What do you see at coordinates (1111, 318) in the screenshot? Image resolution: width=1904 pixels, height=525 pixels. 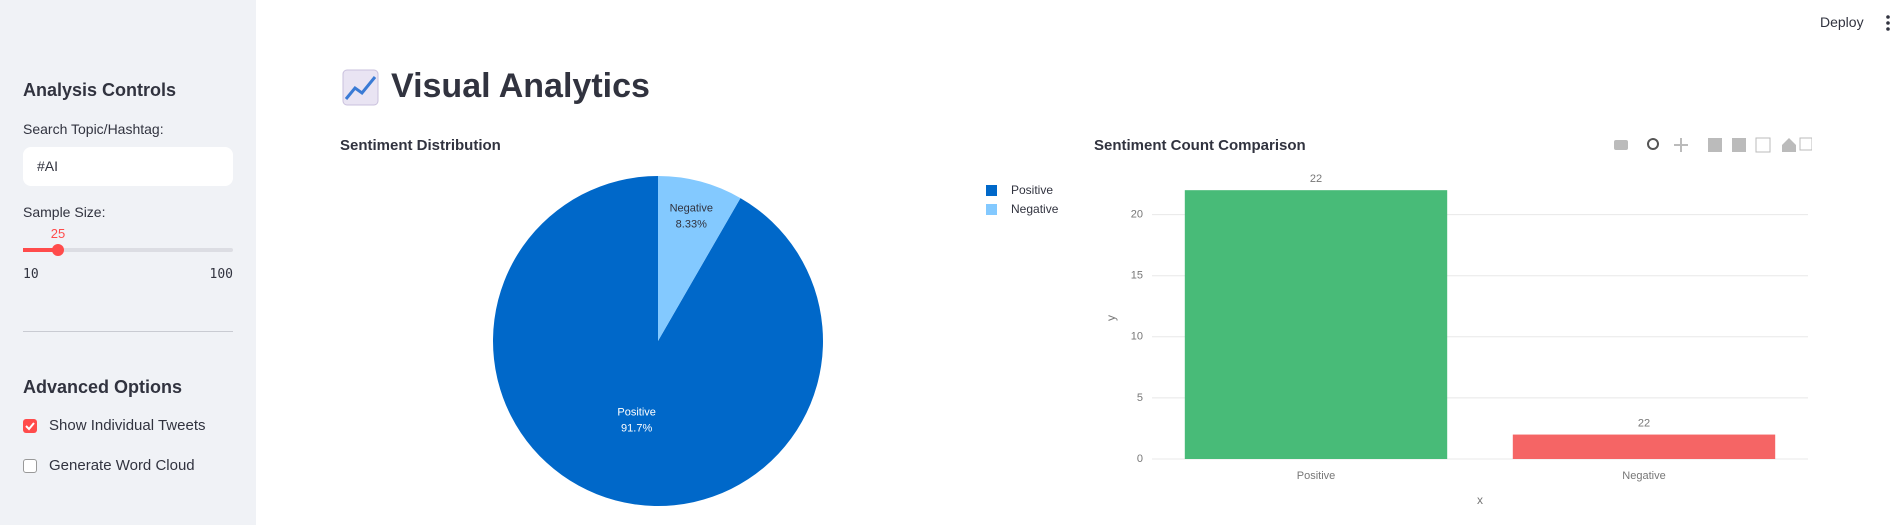 I see `y-axis-label: y` at bounding box center [1111, 318].